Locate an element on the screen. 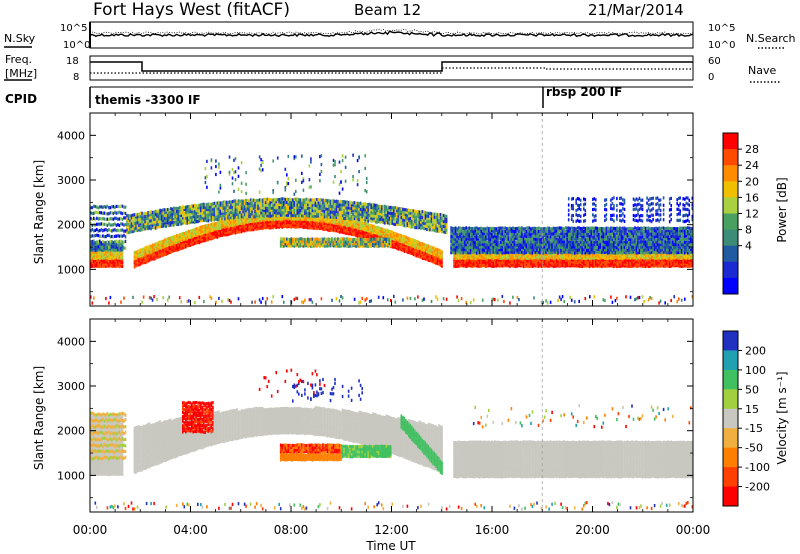 The height and width of the screenshot is (554, 800). freq-panel is located at coordinates (391, 68).